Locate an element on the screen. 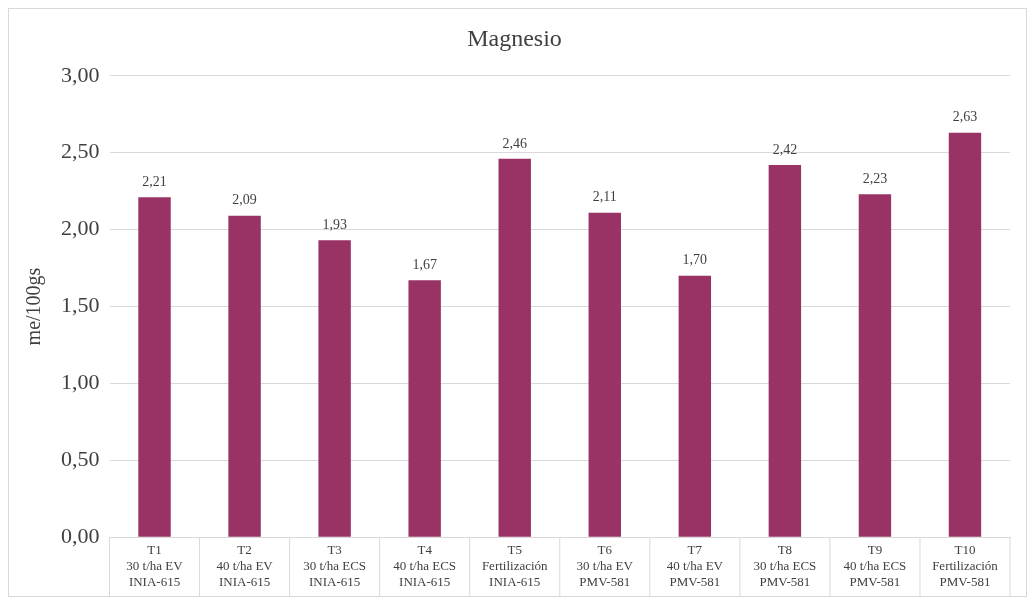 Image resolution: width=1035 pixels, height=605 pixels. x-tick-label: T5 Fertilización INIA-615 is located at coordinates (515, 565).